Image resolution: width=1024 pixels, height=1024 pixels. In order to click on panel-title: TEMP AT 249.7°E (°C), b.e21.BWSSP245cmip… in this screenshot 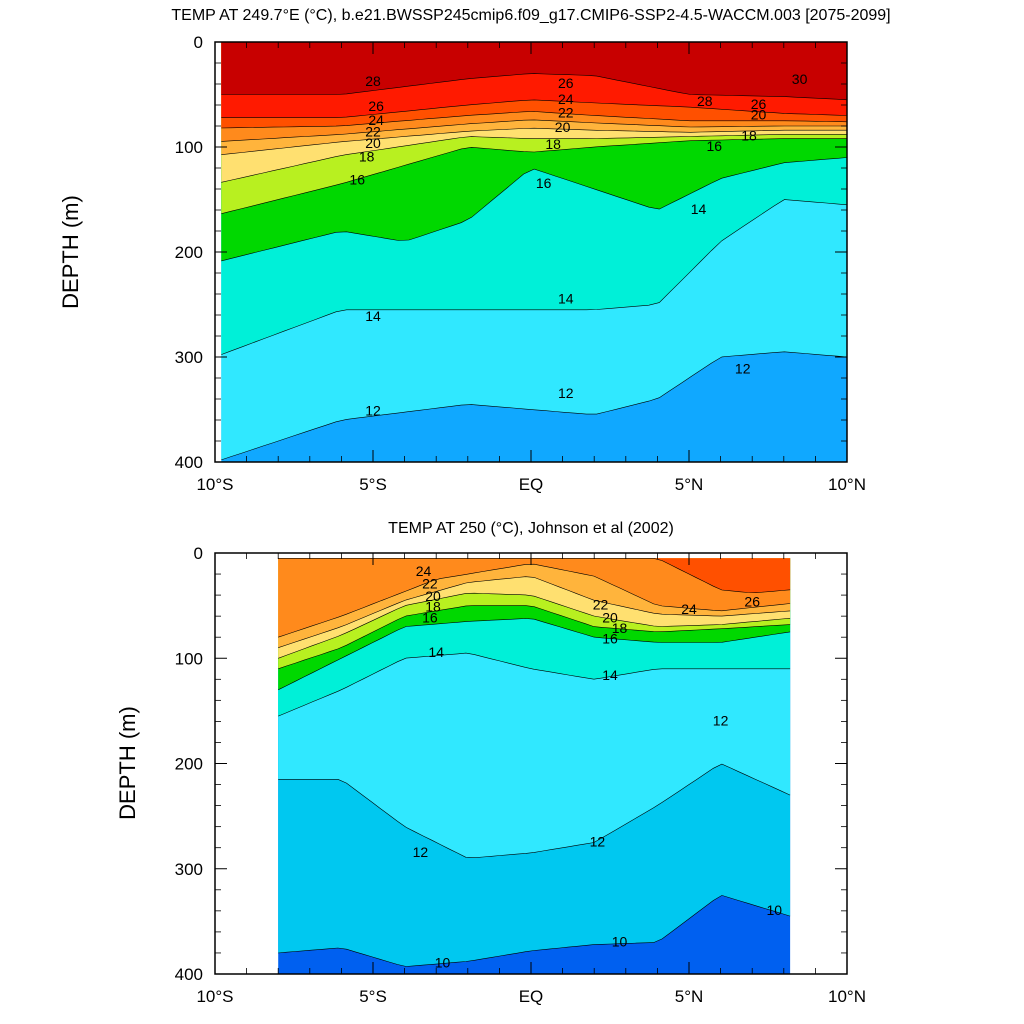, I will do `click(530, 15)`.